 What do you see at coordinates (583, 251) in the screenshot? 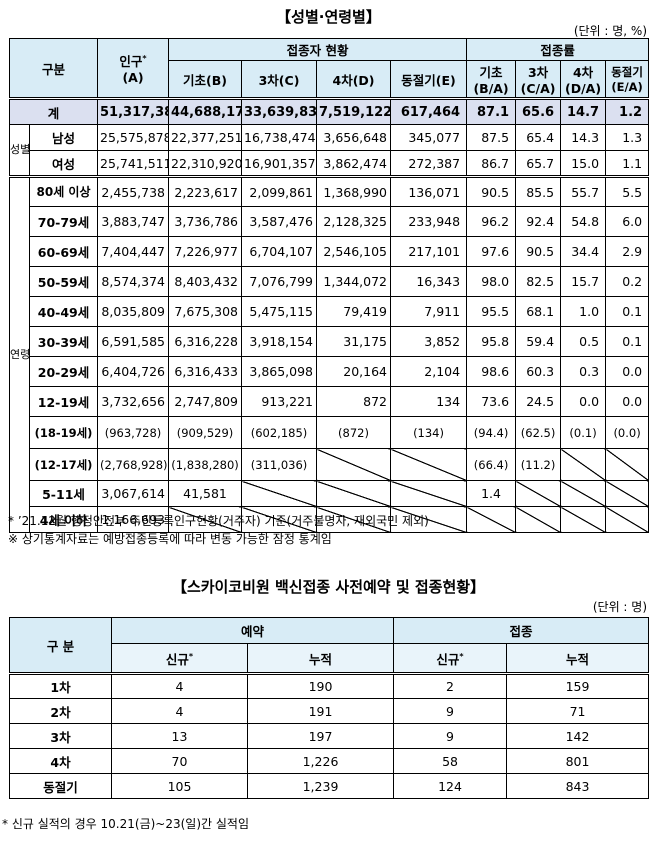
I see `cell-rate-fourth: 34.4` at bounding box center [583, 251].